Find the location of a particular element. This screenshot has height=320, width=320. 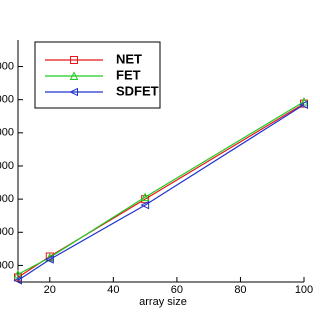

x-tick-label: 40 is located at coordinates (113, 290).